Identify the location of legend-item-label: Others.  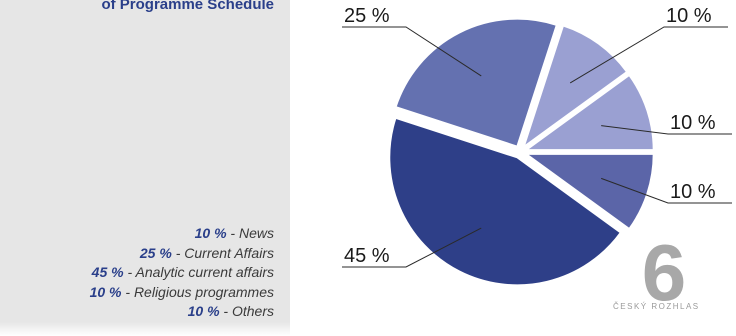
(252, 311).